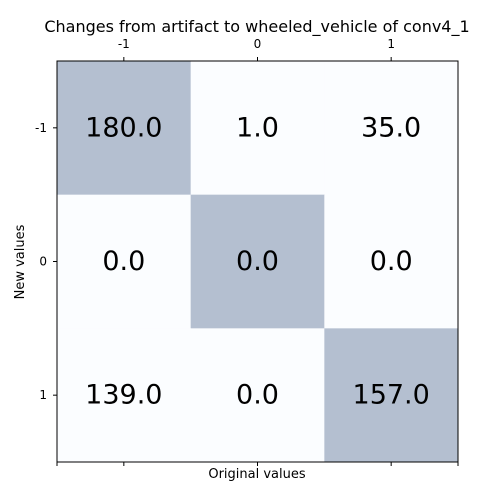 This screenshot has width=500, height=500. What do you see at coordinates (391, 44) in the screenshot?
I see `x-tick-label: 1` at bounding box center [391, 44].